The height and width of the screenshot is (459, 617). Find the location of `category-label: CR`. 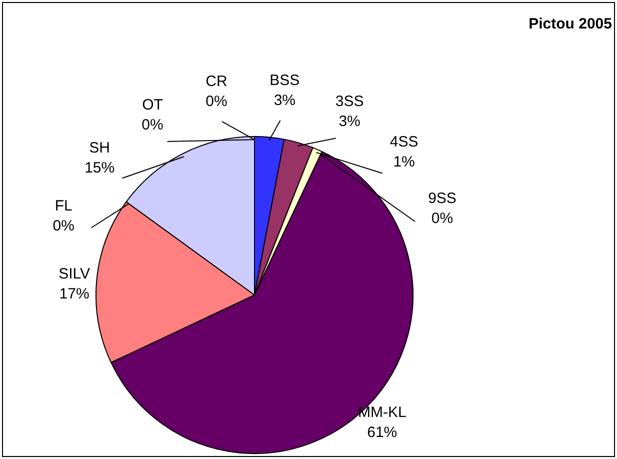

category-label: CR is located at coordinates (217, 81).